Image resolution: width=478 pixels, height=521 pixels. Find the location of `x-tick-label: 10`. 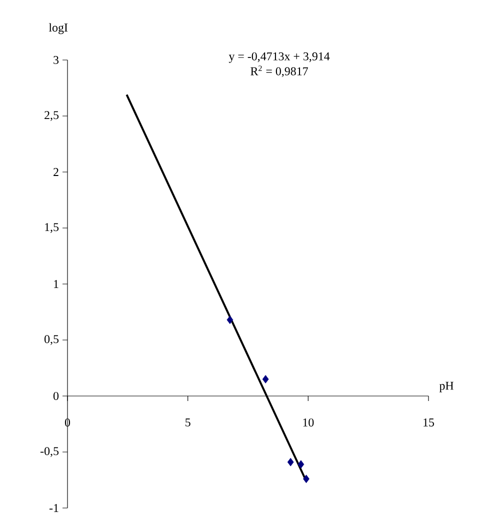

x-tick-label: 10 is located at coordinates (308, 422).